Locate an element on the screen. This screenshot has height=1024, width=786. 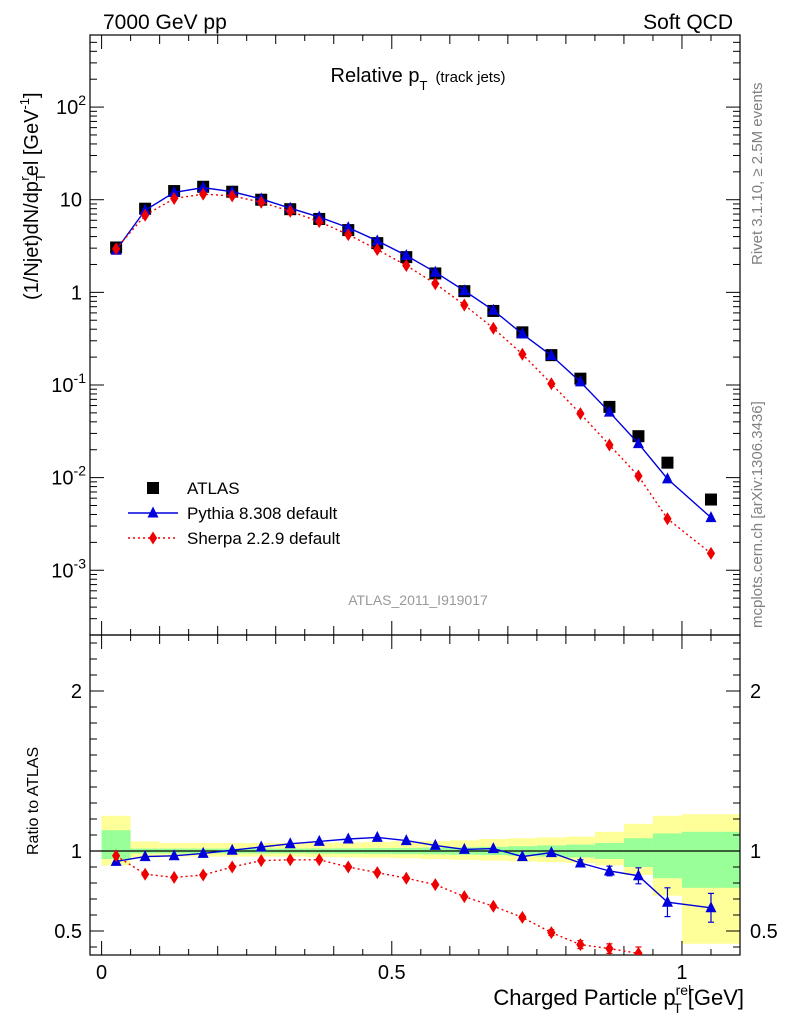
legend-label: Sherpa 2.2.9 default is located at coordinates (263, 538).